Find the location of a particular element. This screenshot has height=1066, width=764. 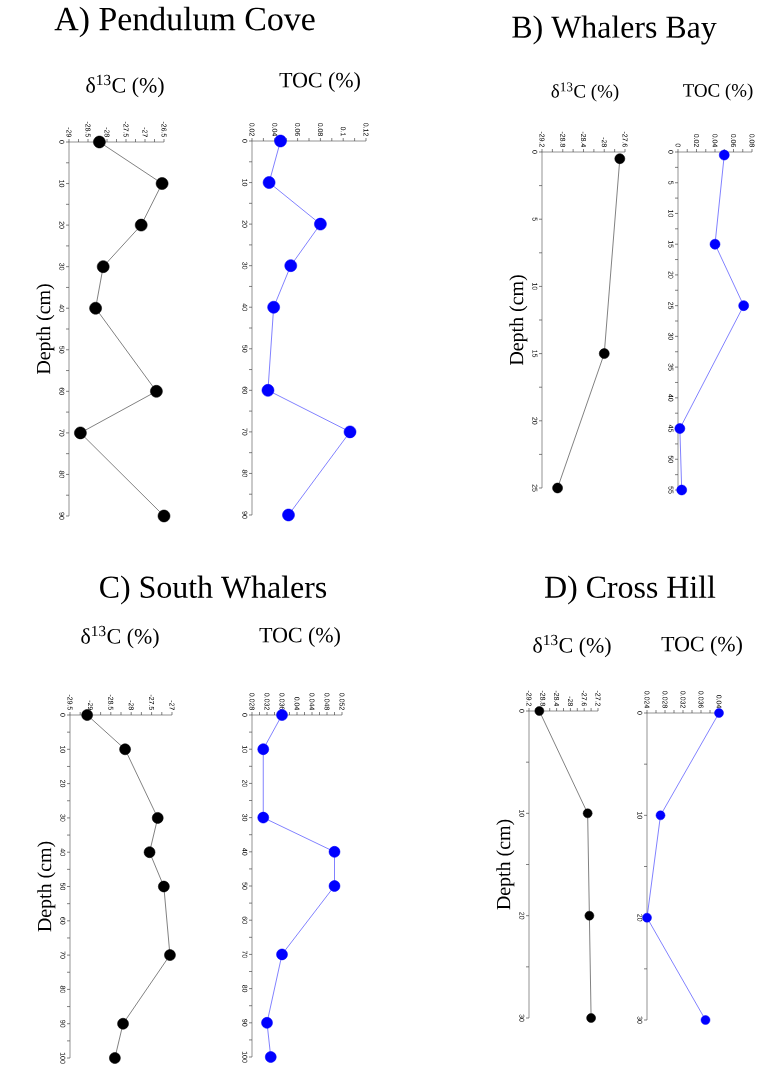

chart-title: B) Whalers Bay is located at coordinates (614, 30).